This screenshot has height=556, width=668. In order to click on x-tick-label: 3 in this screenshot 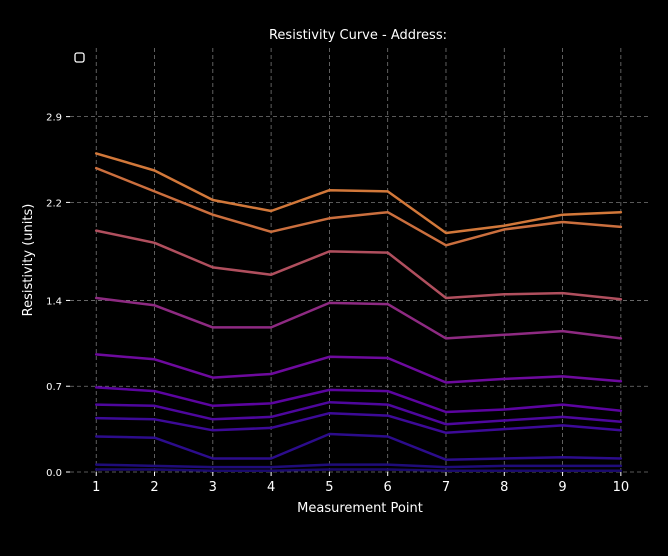, I will do `click(213, 487)`.